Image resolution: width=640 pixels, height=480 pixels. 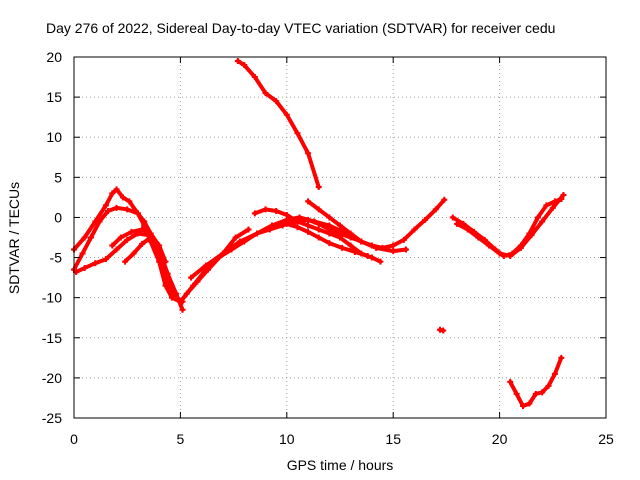 I want to click on x-axis-title: GPS time / hours, so click(x=340, y=465).